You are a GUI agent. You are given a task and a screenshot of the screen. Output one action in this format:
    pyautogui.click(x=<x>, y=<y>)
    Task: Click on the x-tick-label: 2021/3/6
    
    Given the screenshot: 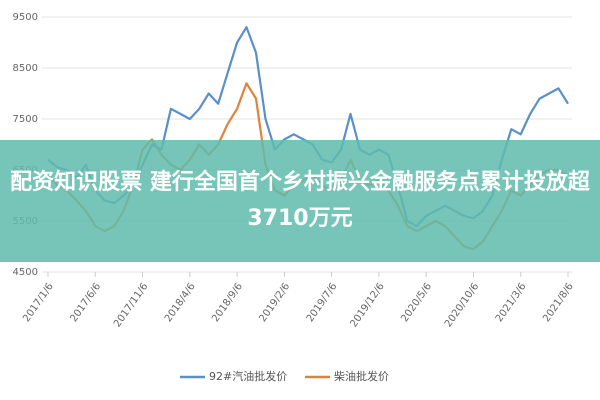 What is the action you would take?
    pyautogui.click(x=511, y=302)
    